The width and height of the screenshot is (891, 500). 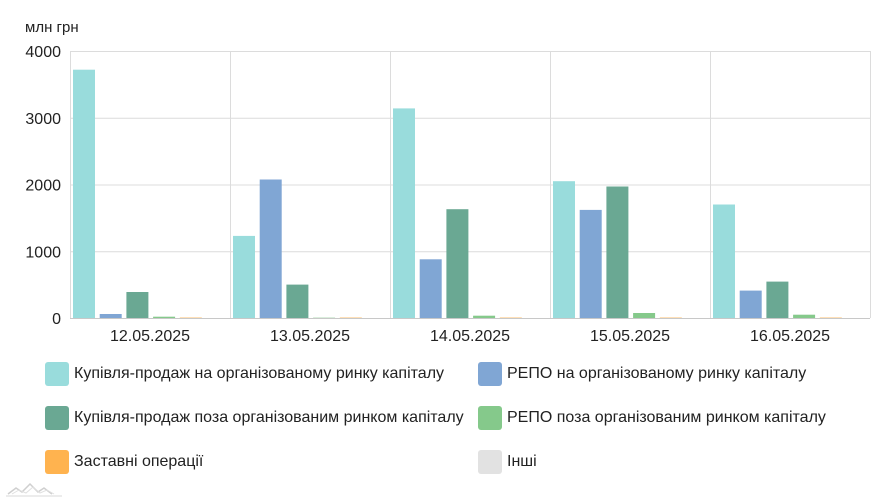 I want to click on legend-label: РЕПО поза організованим ринком капіталу, so click(x=666, y=417).